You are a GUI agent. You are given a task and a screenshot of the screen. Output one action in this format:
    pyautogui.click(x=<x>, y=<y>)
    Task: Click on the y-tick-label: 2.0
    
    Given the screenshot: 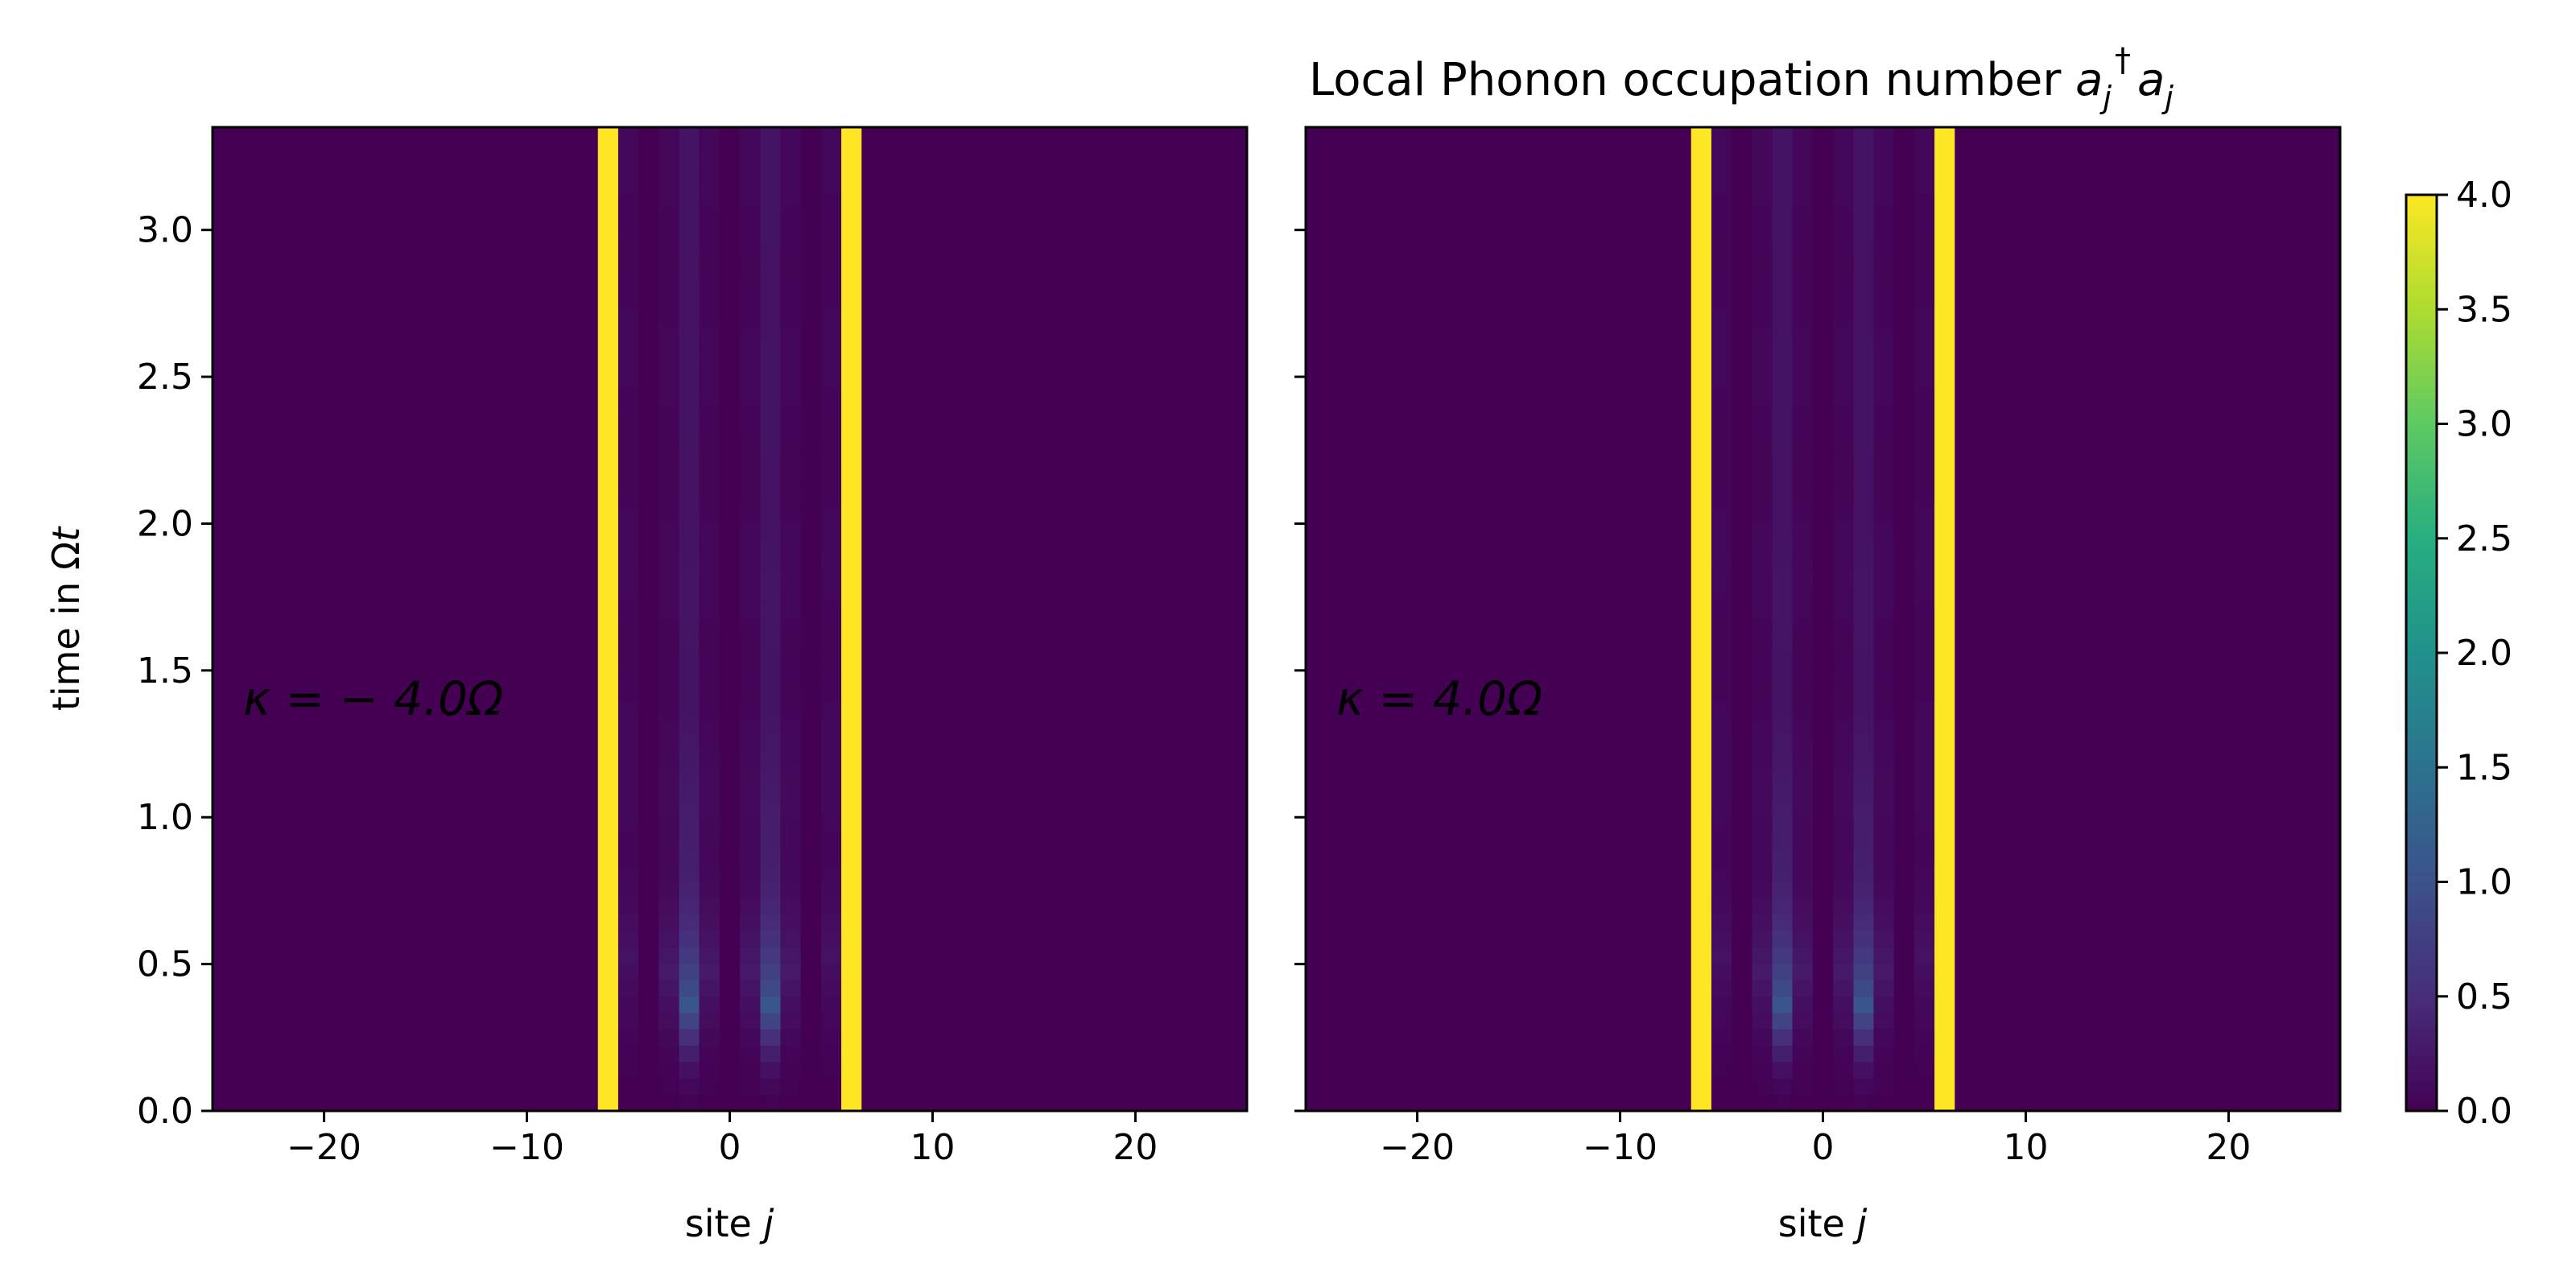 What is the action you would take?
    pyautogui.click(x=165, y=523)
    